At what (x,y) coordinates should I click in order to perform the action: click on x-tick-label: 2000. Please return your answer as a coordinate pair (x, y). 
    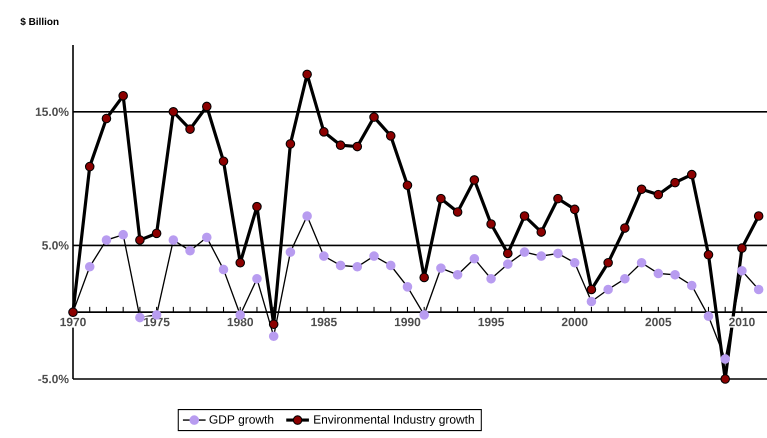
    Looking at the image, I should click on (575, 322).